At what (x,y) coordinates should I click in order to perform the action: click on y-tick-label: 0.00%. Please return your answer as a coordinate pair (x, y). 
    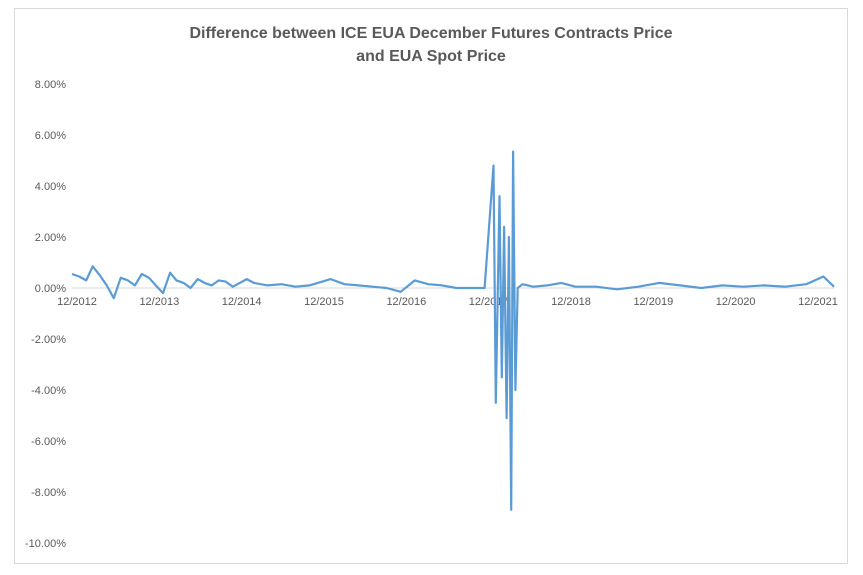
    Looking at the image, I should click on (50, 289).